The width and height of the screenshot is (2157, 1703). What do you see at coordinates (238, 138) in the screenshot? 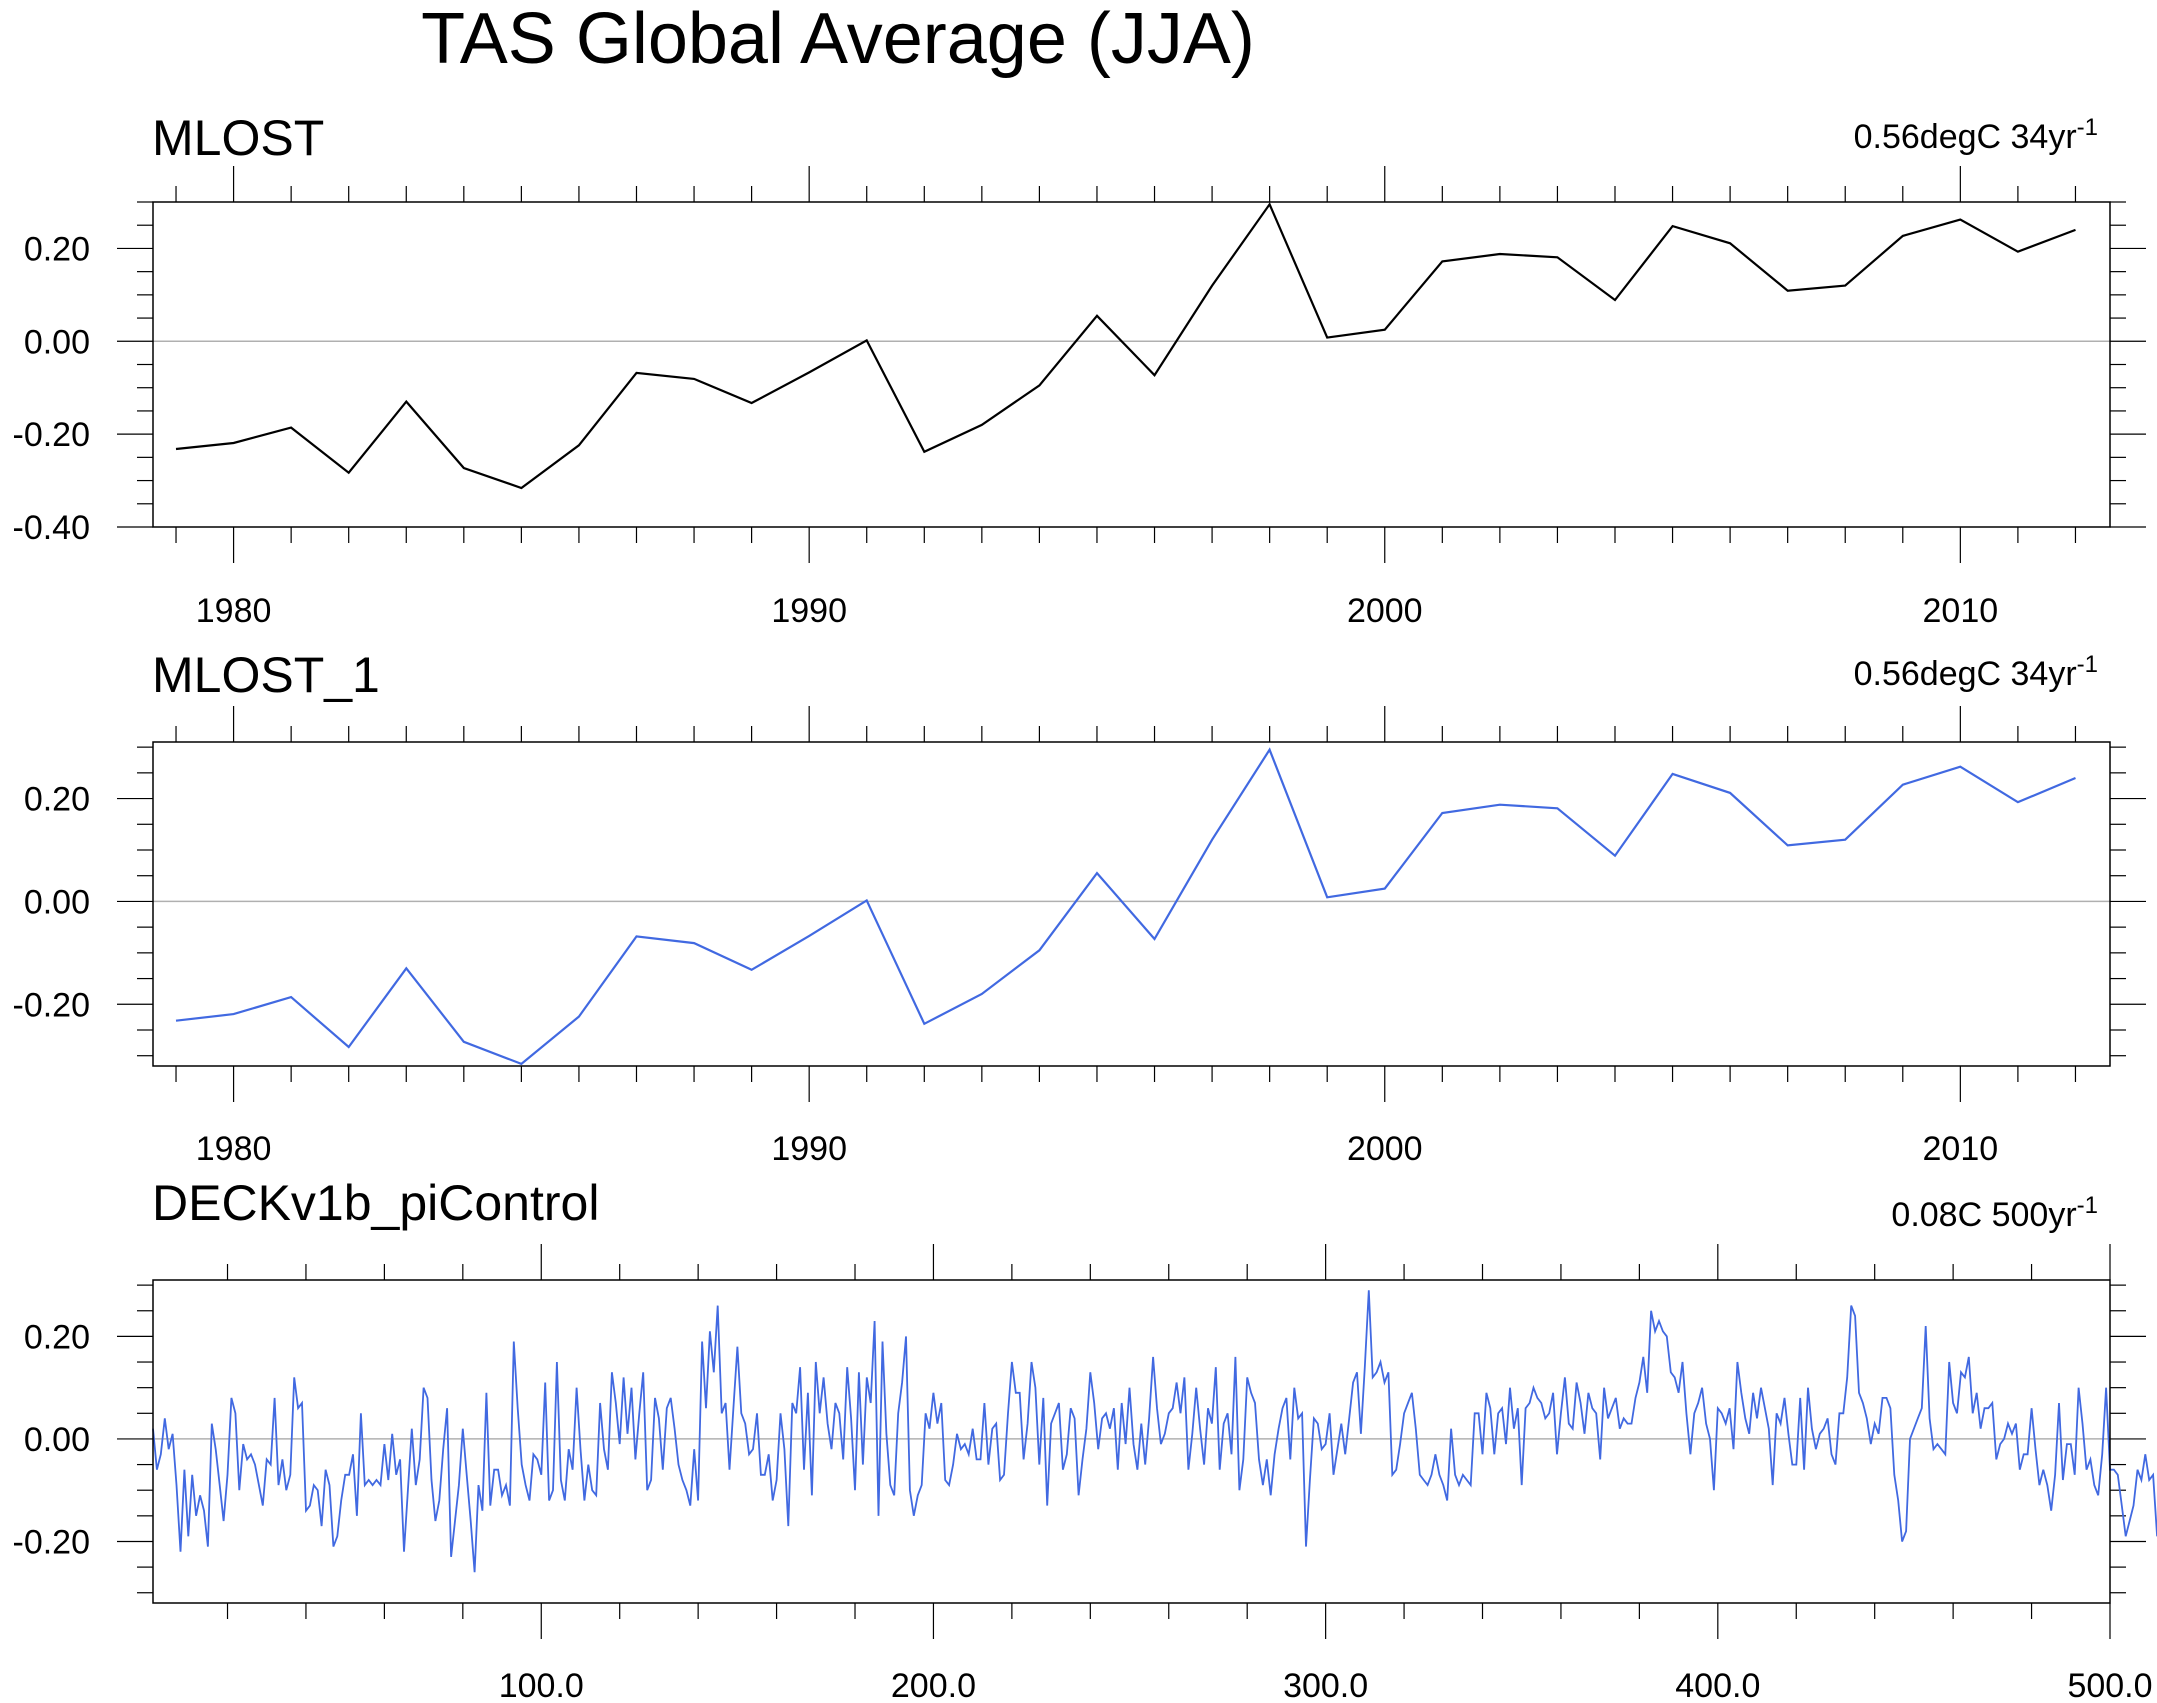
I see `panel-title: MLOST` at bounding box center [238, 138].